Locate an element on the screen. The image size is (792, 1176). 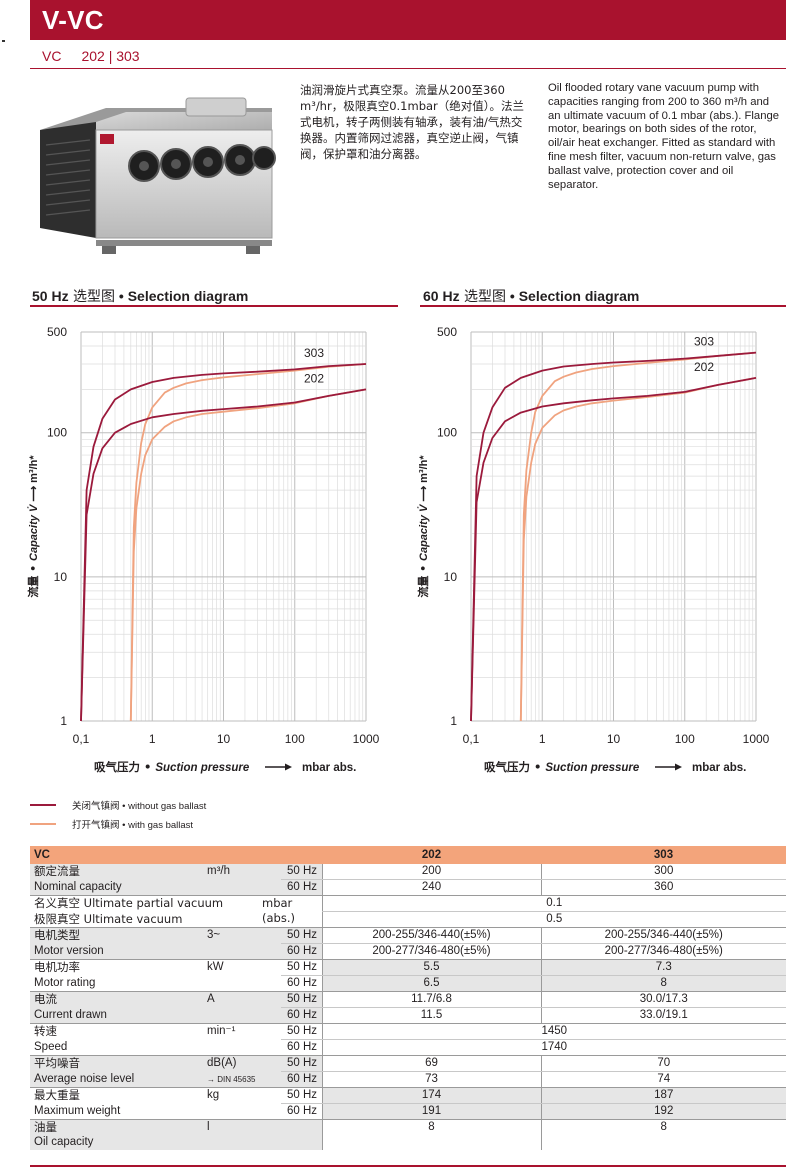
chart-rule-60hz is located at coordinates (603, 306).